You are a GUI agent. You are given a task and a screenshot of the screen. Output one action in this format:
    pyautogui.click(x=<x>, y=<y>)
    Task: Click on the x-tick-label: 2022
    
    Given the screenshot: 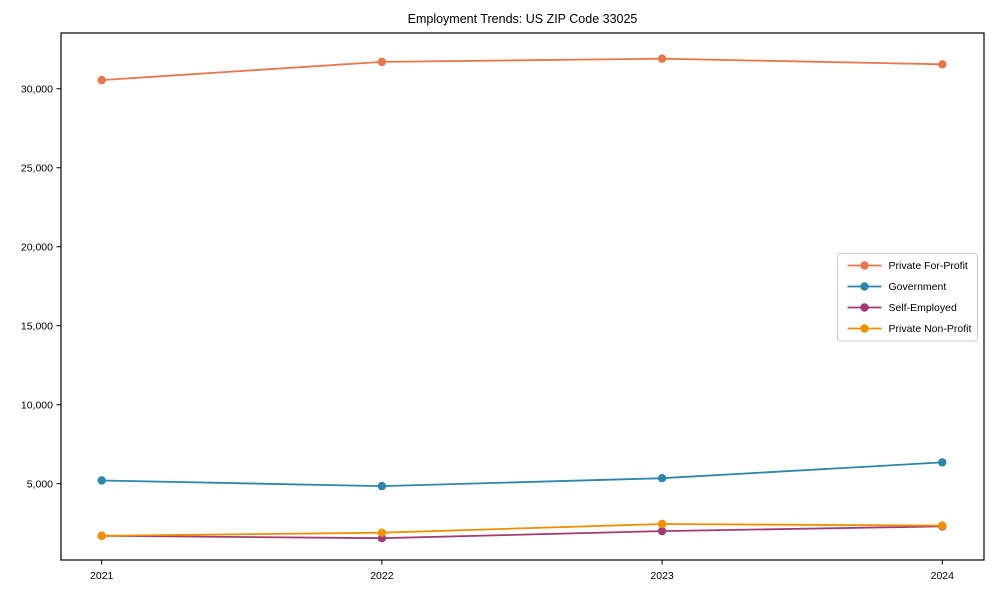 What is the action you would take?
    pyautogui.click(x=382, y=576)
    